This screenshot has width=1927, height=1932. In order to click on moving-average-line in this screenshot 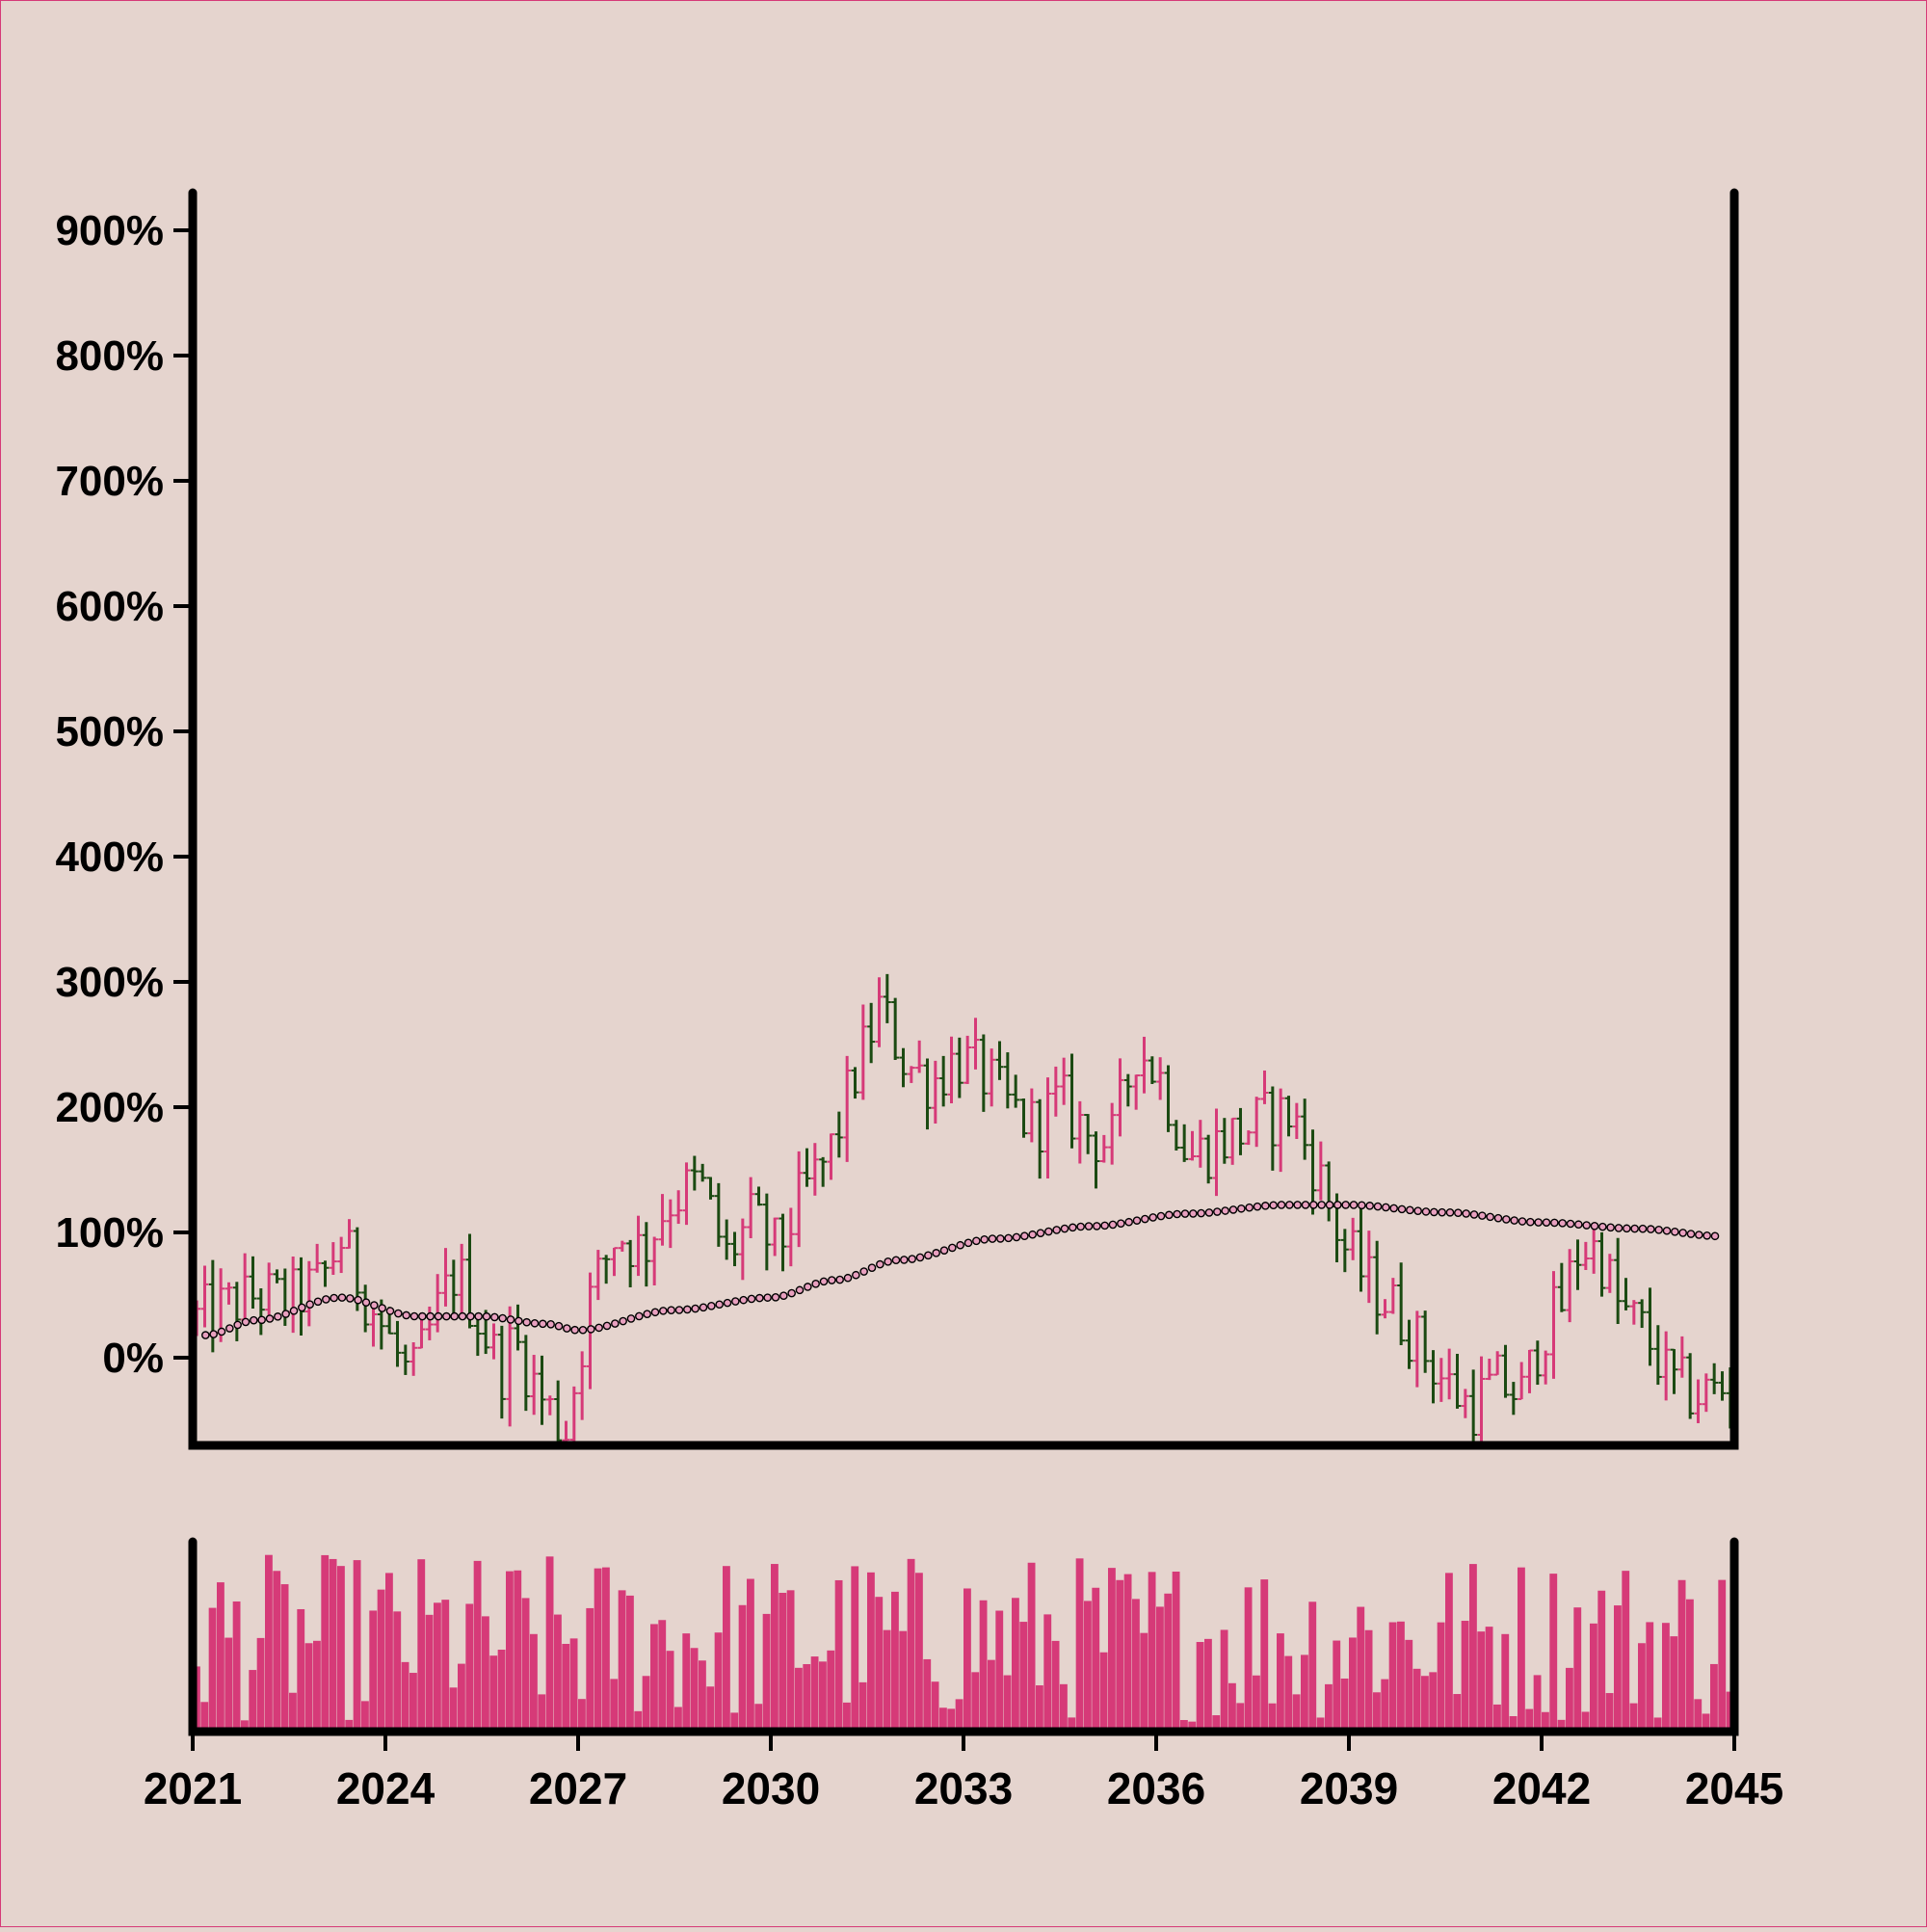, I will do `click(961, 1270)`.